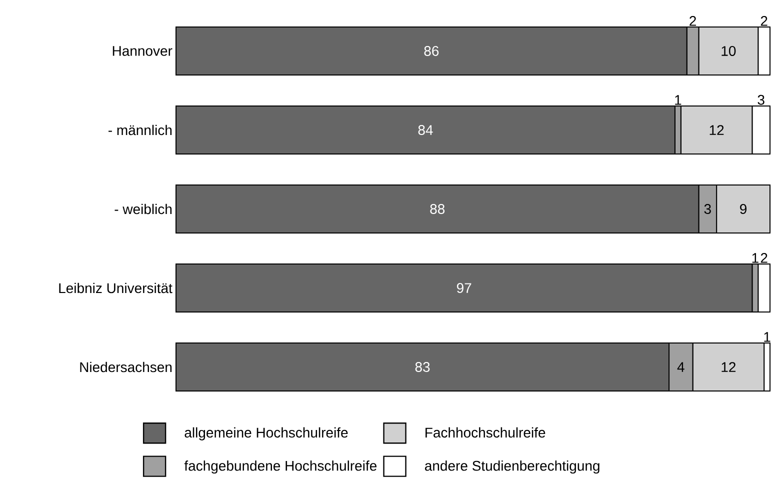 This screenshot has height=485, width=781. I want to click on data-label: 4, so click(680, 367).